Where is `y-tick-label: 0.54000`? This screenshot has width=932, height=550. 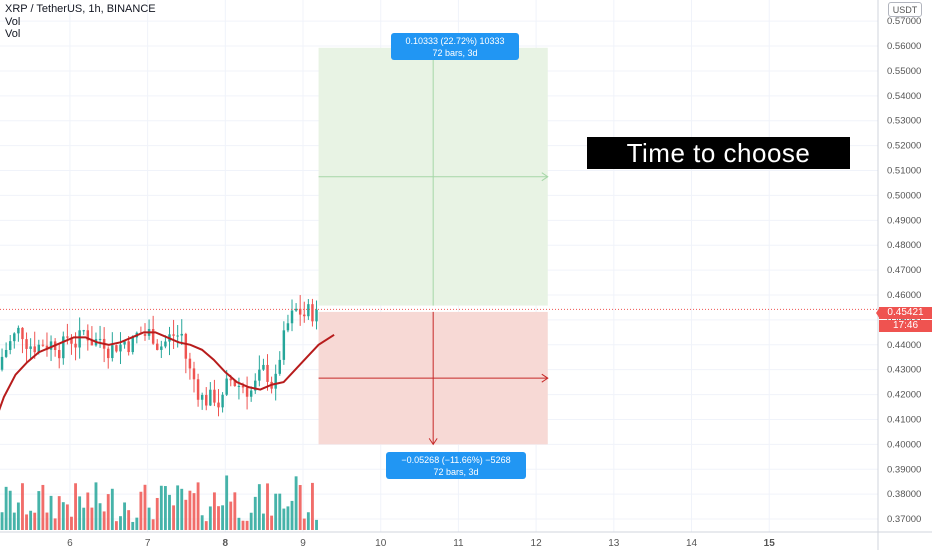 y-tick-label: 0.54000 is located at coordinates (904, 96).